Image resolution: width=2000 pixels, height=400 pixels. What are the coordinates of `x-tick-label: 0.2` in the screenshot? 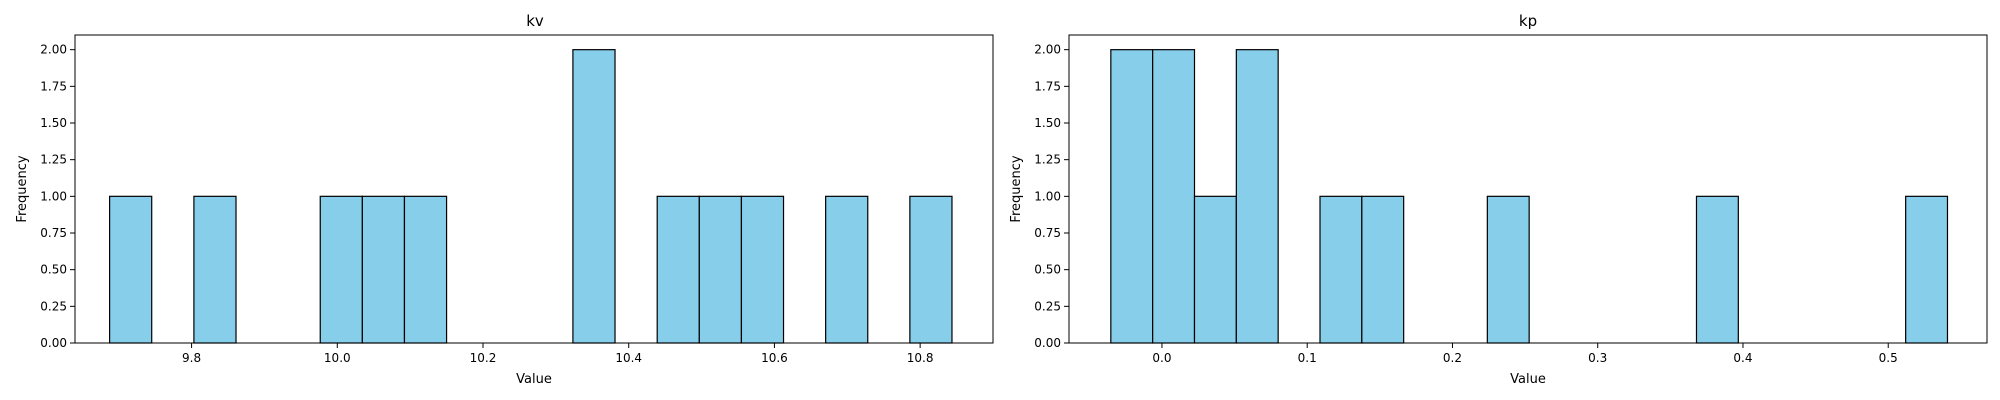 It's located at (1452, 358).